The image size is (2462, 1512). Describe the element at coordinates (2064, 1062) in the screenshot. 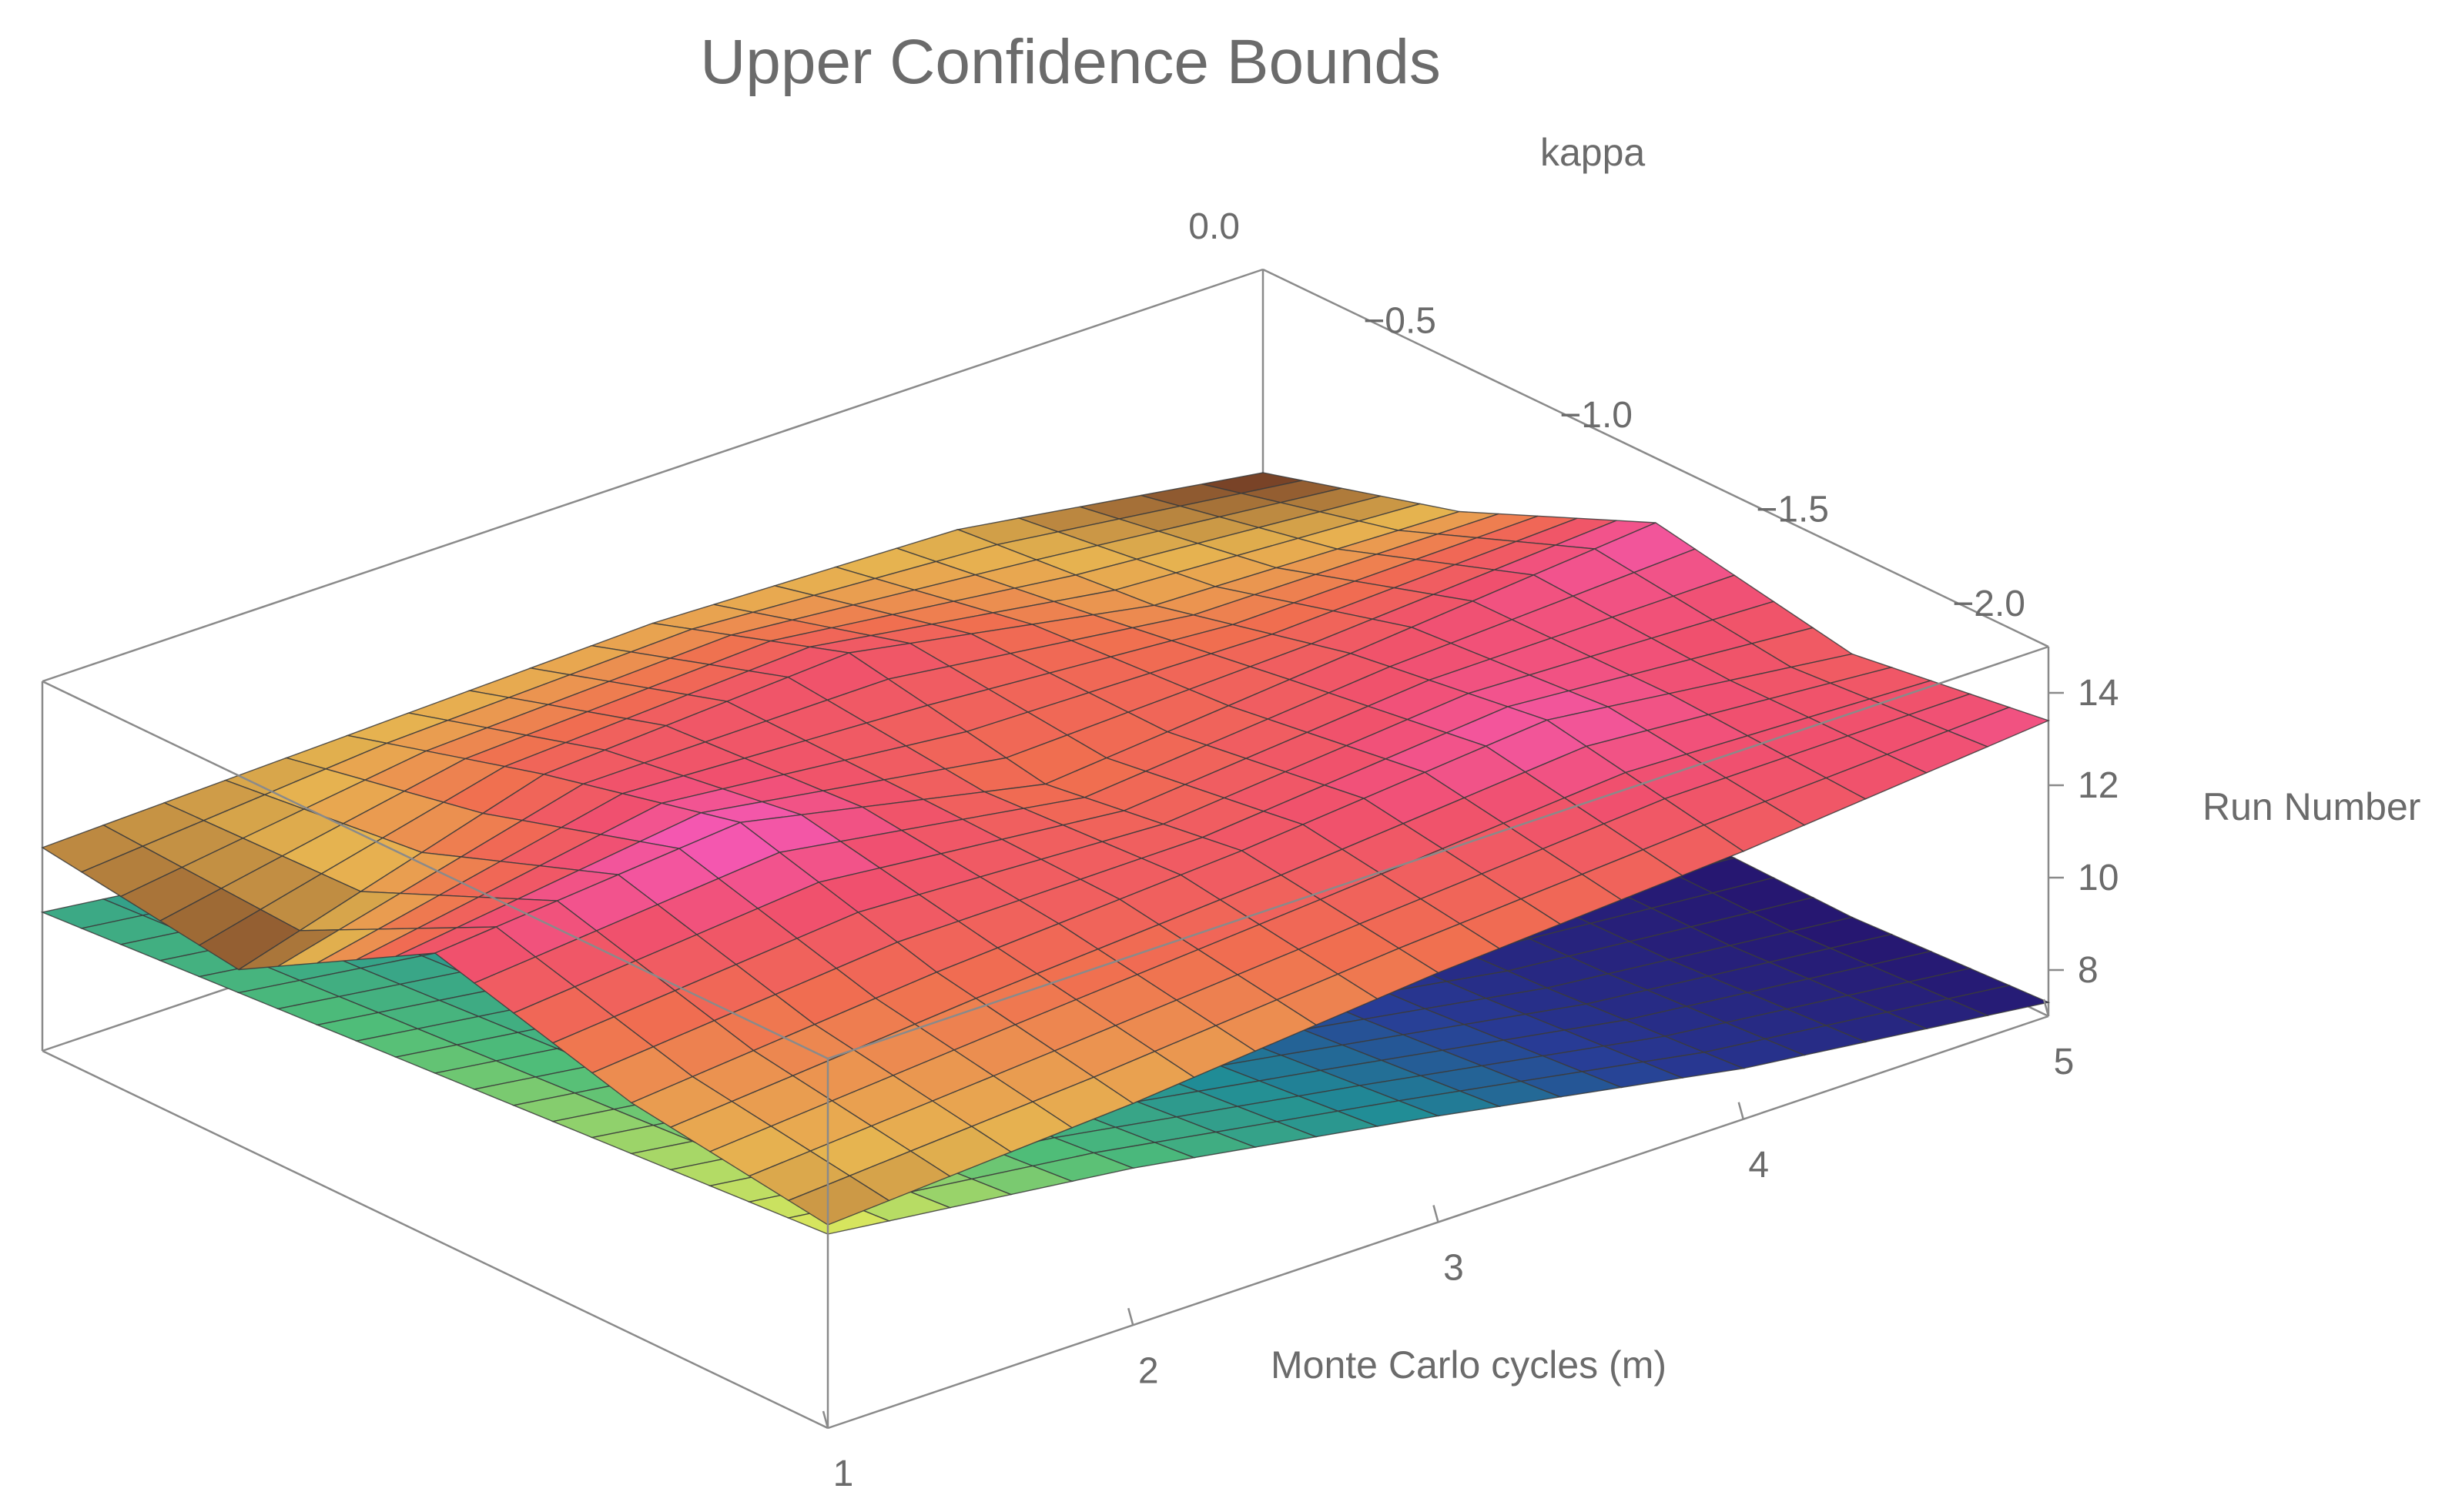

I see `x-tick-label: 5` at that location.